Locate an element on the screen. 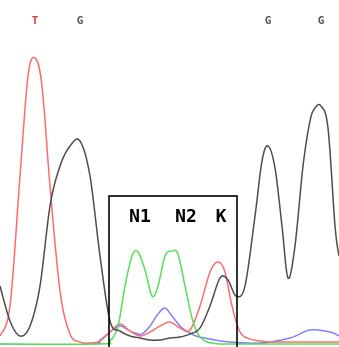 The height and width of the screenshot is (347, 339). base-call-label: T is located at coordinates (35, 20).